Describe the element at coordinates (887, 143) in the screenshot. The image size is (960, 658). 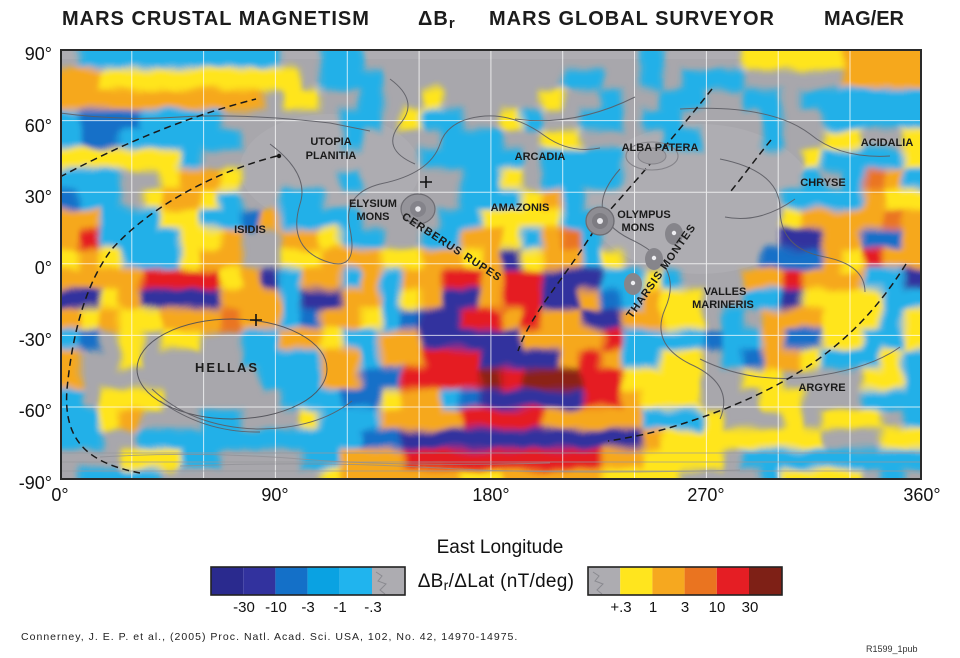
I see `svg-text: ACIDALIA` at that location.